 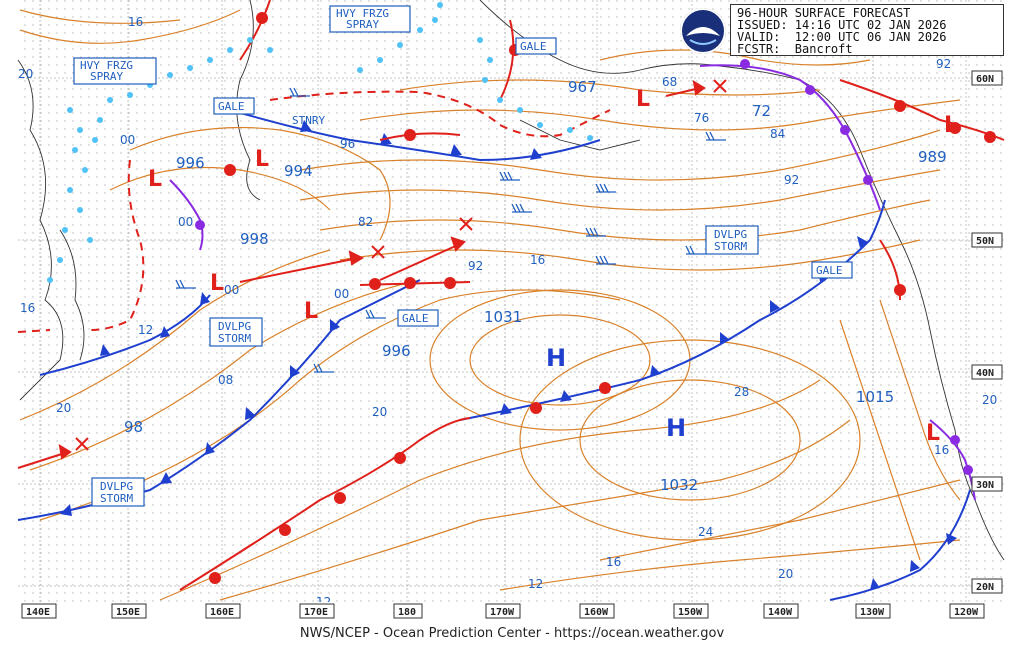 What do you see at coordinates (316, 612) in the screenshot?
I see `svg-text: 170E` at bounding box center [316, 612].